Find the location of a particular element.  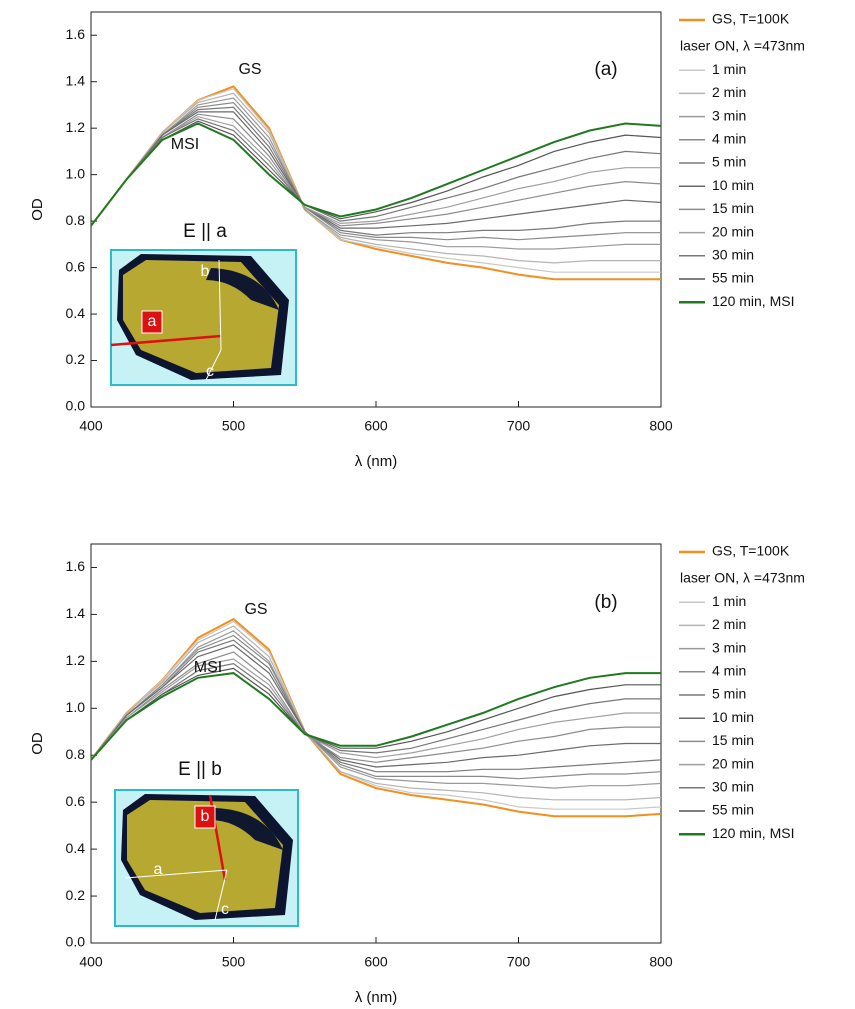

e-vector is located at coordinates (166, 340).